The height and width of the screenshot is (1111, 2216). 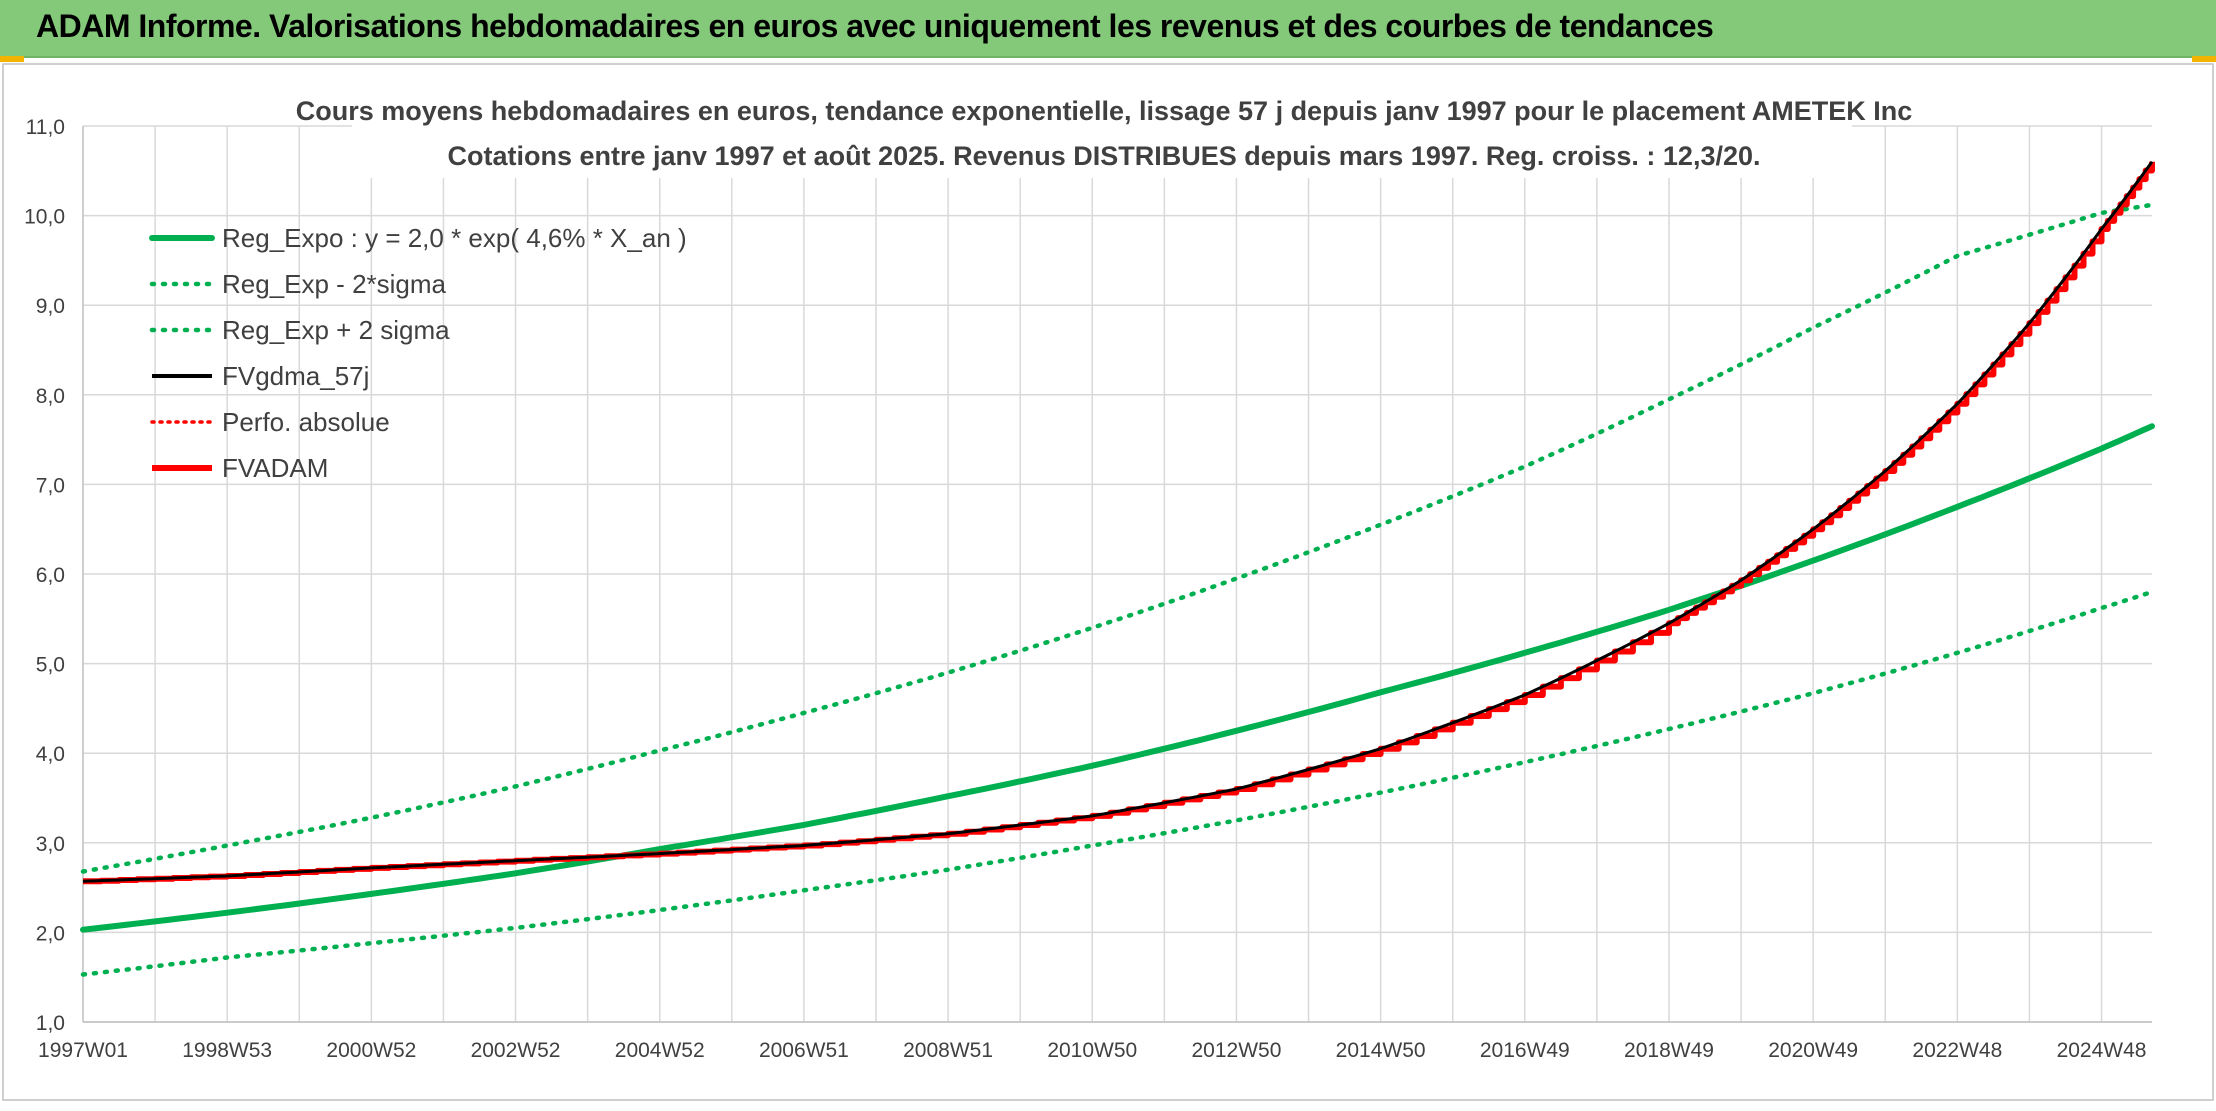 What do you see at coordinates (454, 238) in the screenshot?
I see `legend-label-0: Reg_Expo : y = 2,0 * exp( 4,6% * X_an )` at bounding box center [454, 238].